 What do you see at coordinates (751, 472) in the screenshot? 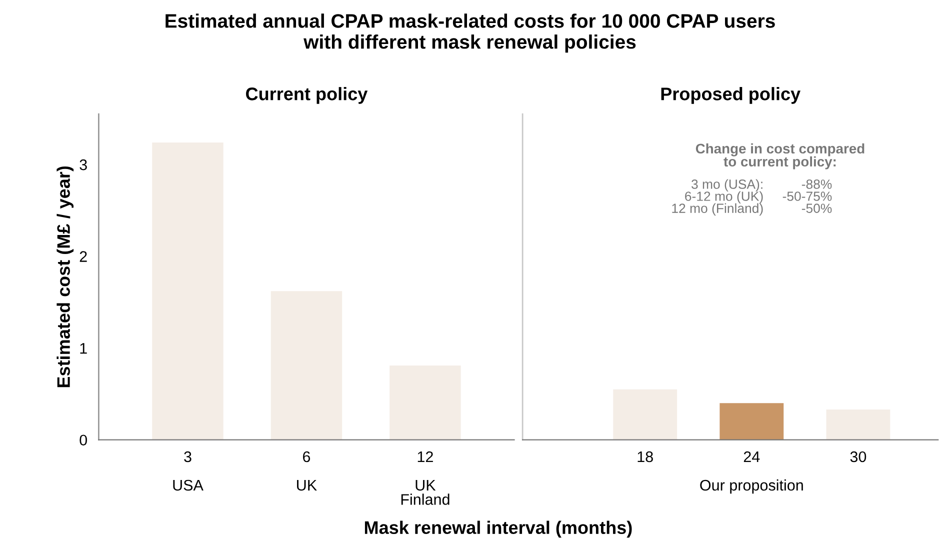
I see `x-tick-label: 24 Our proposition` at bounding box center [751, 472].